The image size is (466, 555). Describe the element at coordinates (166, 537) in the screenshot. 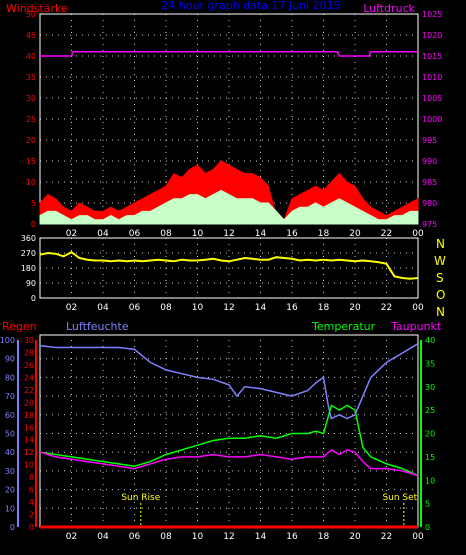

I see `climate-x-tick: 08` at that location.